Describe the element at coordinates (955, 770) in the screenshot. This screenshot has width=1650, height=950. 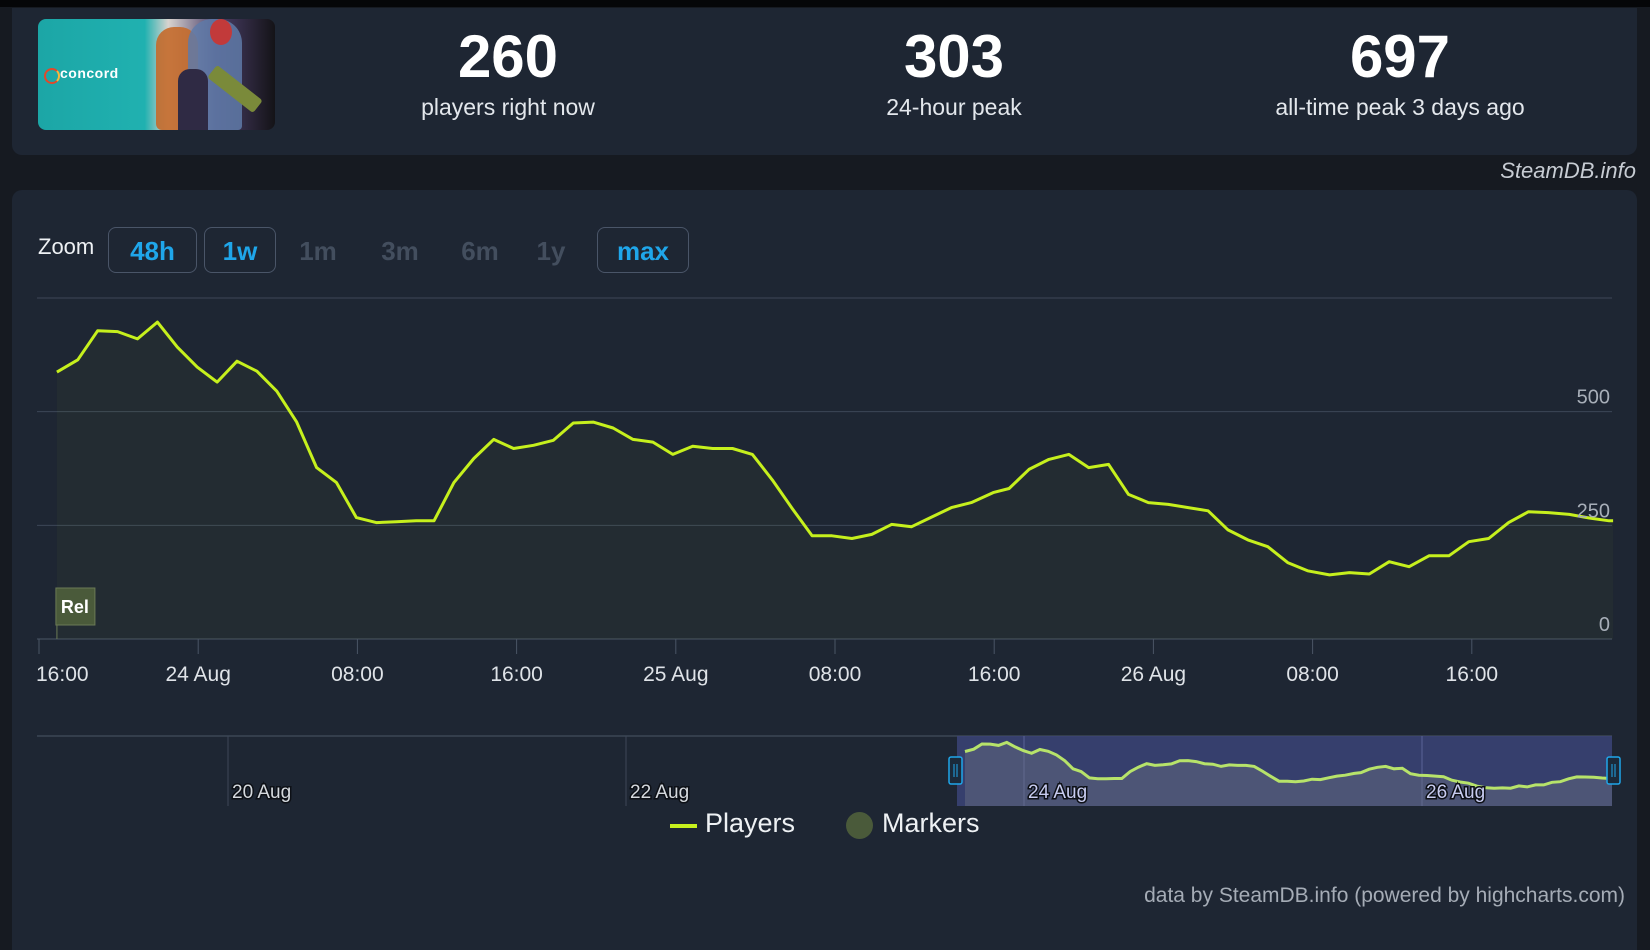
I see `navigator-left-handle` at that location.